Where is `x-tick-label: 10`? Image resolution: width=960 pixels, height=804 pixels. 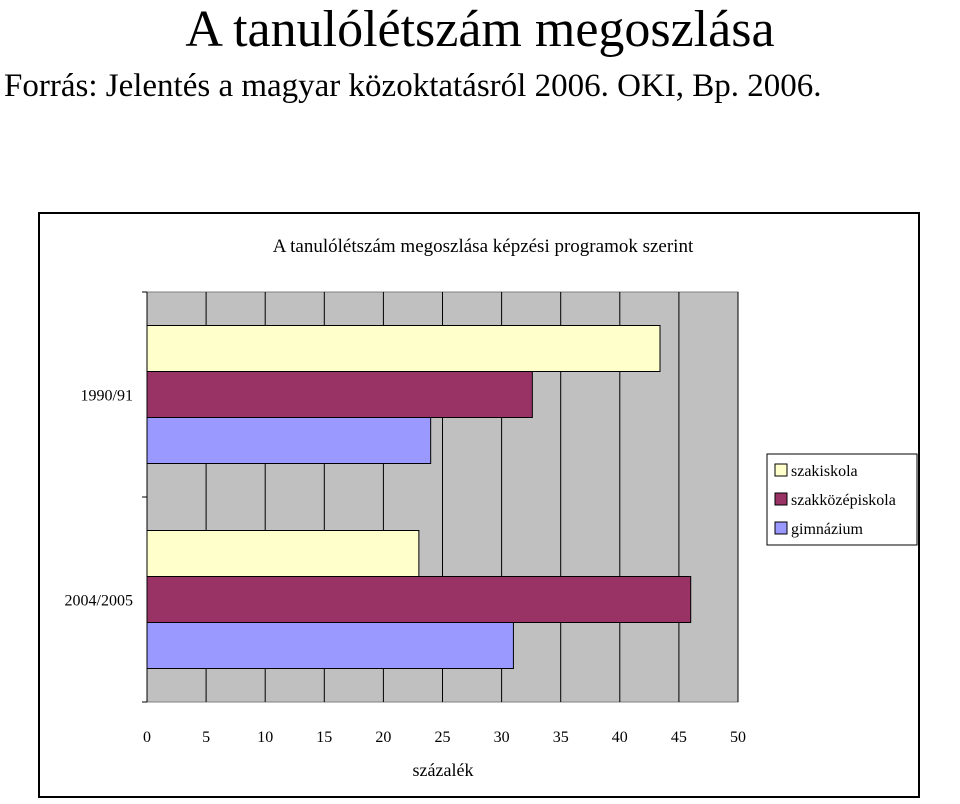 x-tick-label: 10 is located at coordinates (265, 737).